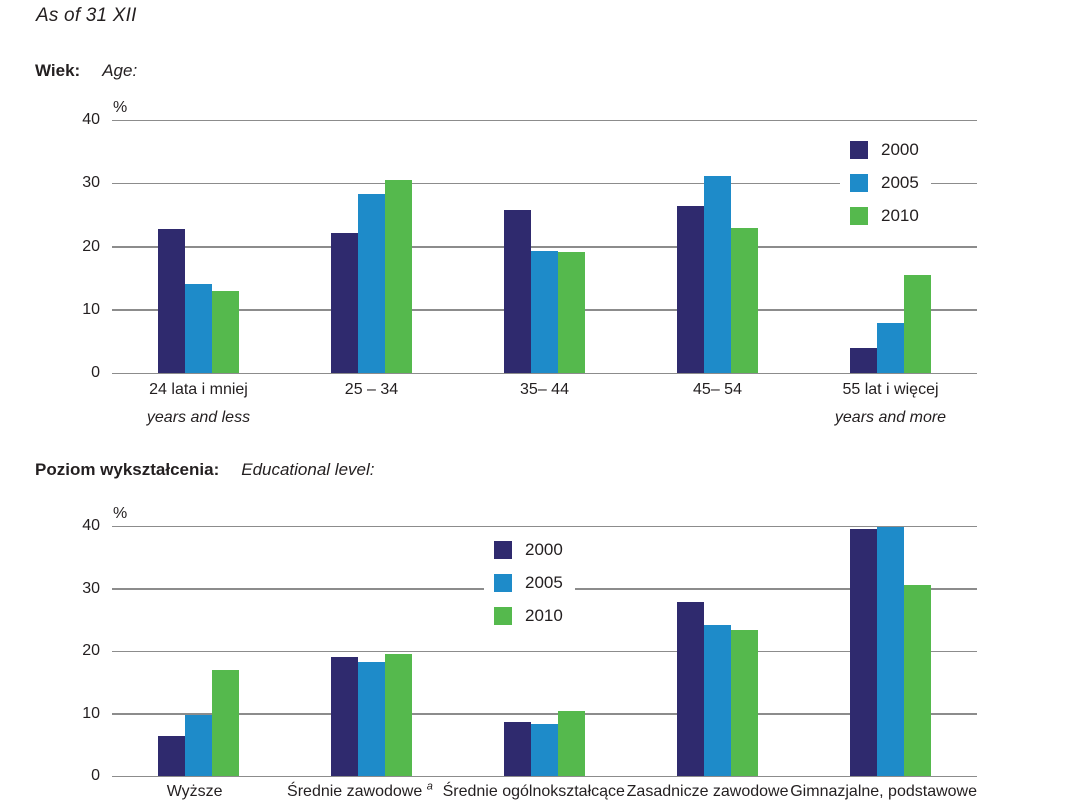 This screenshot has width=1080, height=810. What do you see at coordinates (194, 791) in the screenshot?
I see `category-label: Wyższe` at bounding box center [194, 791].